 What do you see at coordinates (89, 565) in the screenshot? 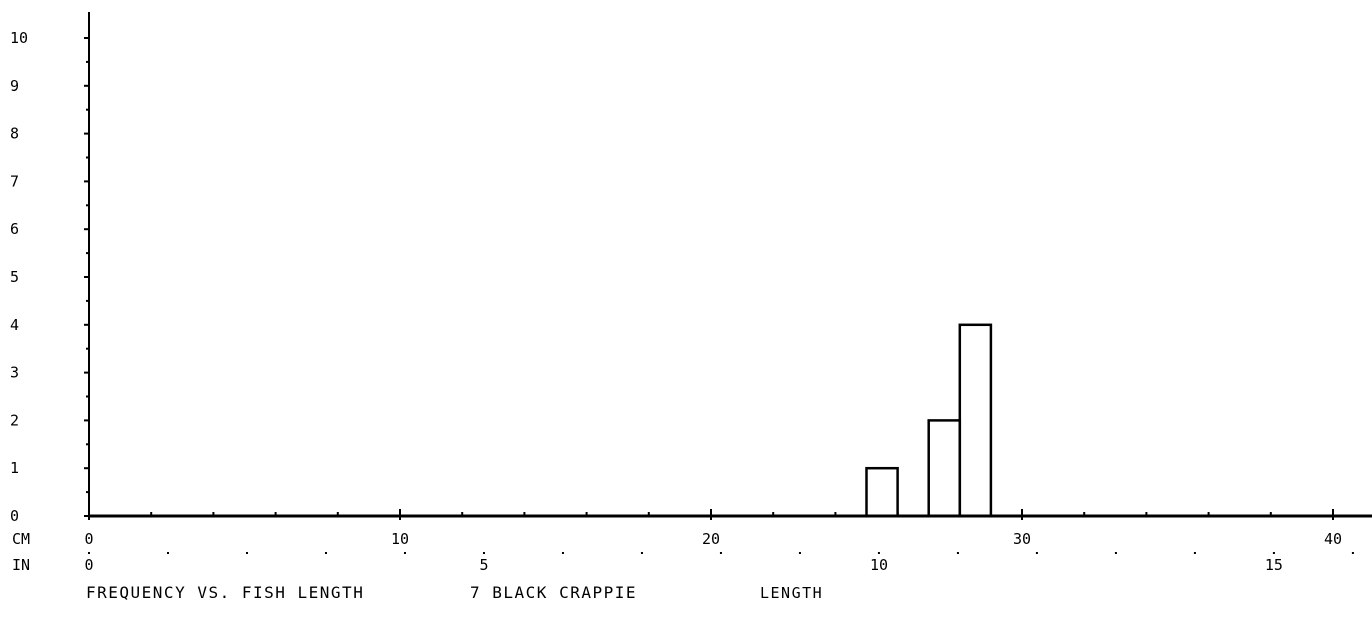
I see `x-inch-tick-label: 0` at bounding box center [89, 565].